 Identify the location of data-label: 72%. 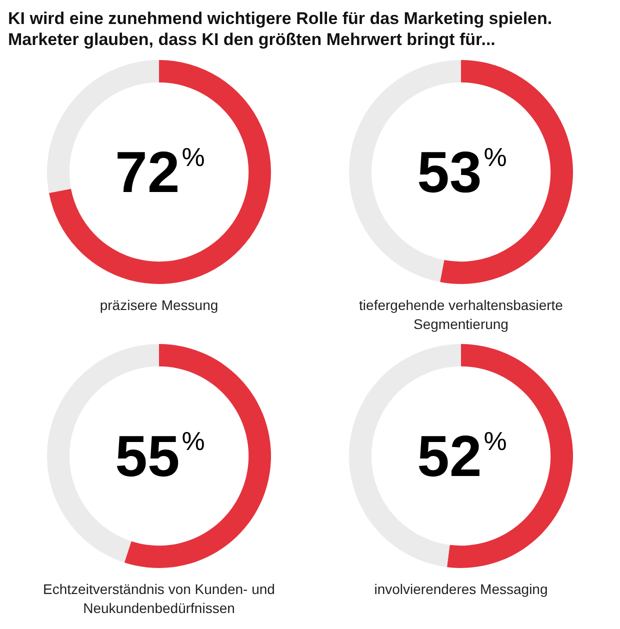
(160, 172).